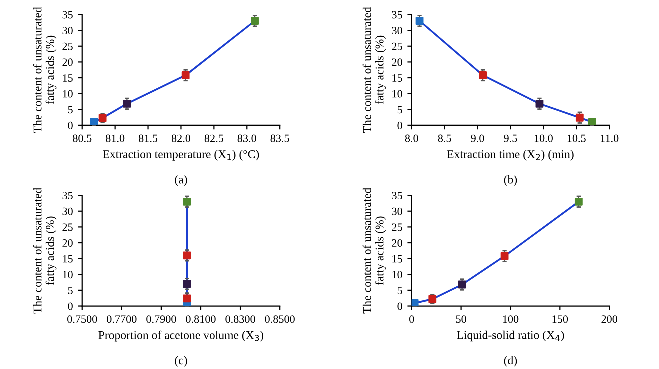  I want to click on x-axis-title: Proportion of acetone volume (X$_{3}$), so click(181, 336).